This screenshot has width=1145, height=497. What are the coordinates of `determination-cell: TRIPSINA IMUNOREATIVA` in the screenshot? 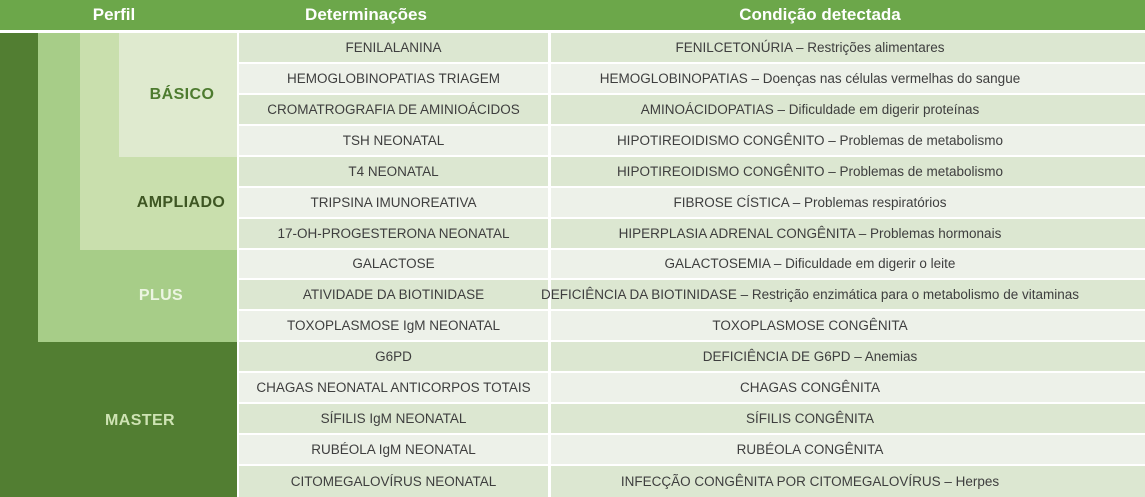 It's located at (393, 202).